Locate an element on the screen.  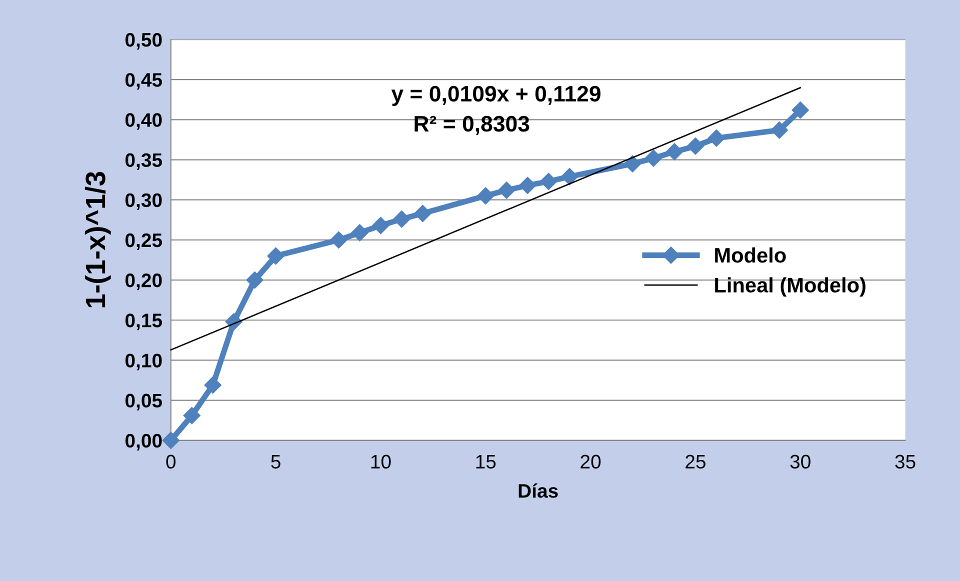
x-tick-label: 5 is located at coordinates (275, 462).